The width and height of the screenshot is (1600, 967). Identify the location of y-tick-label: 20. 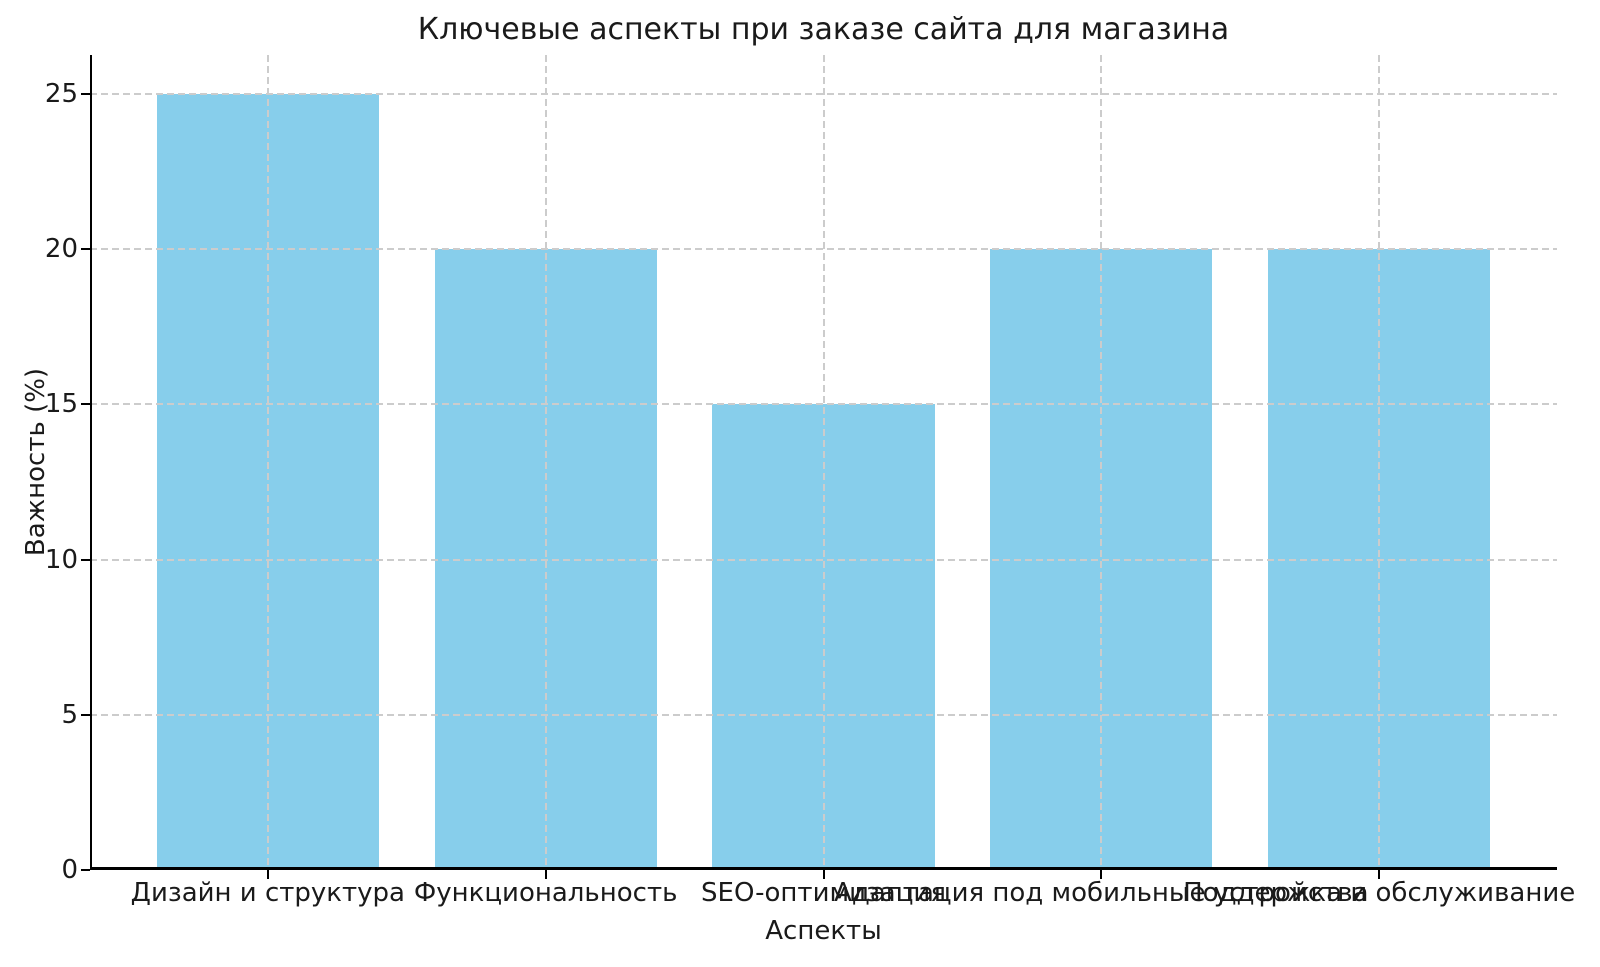
(61, 249).